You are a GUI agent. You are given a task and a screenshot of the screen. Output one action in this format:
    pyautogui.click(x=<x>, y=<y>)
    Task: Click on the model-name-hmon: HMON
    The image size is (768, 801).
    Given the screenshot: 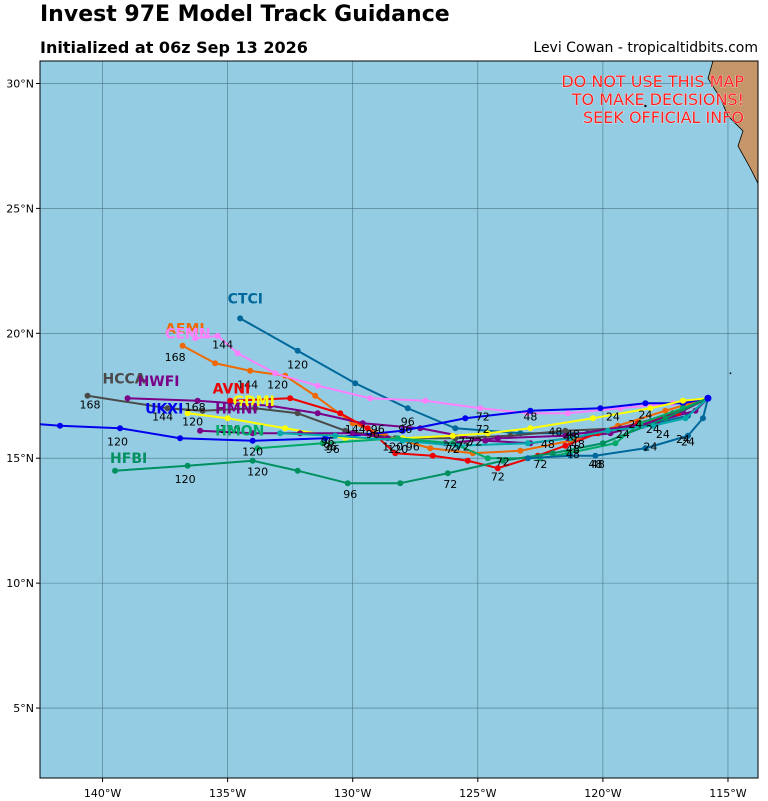 What is the action you would take?
    pyautogui.click(x=239, y=432)
    